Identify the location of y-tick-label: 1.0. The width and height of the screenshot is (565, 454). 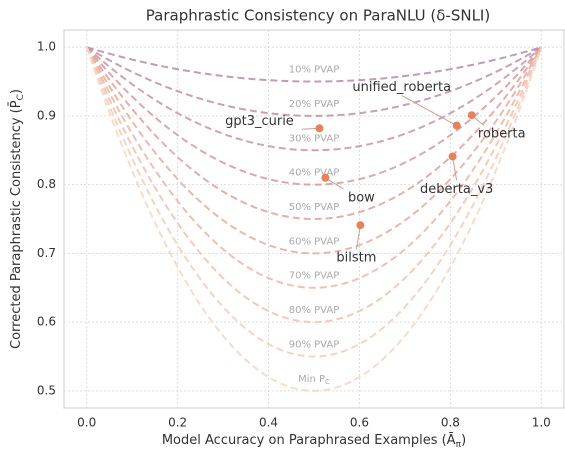
(46, 47).